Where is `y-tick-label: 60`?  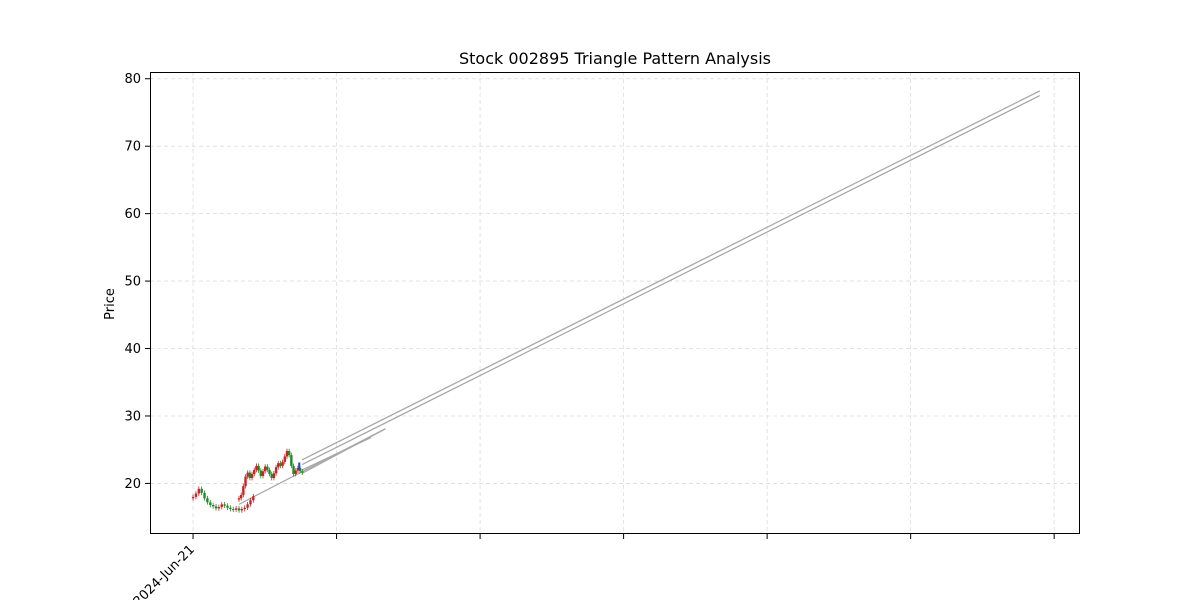 y-tick-label: 60 is located at coordinates (132, 214).